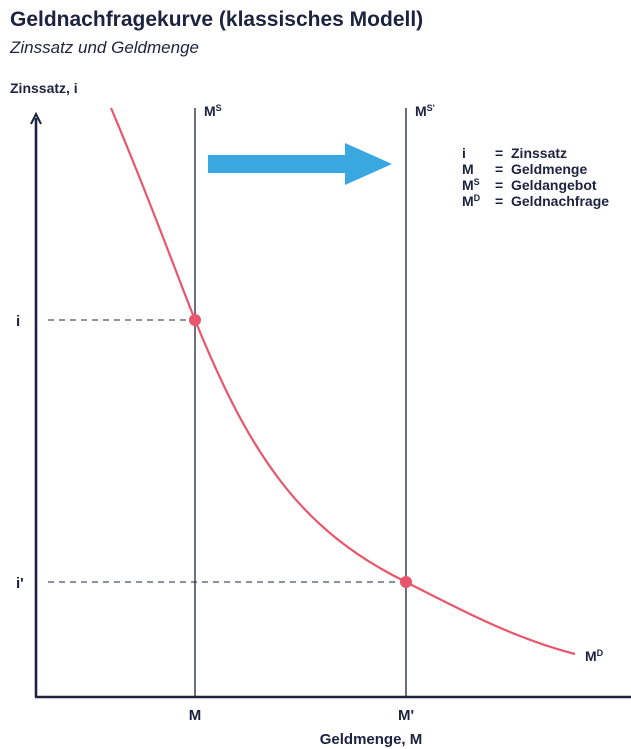 Image resolution: width=631 pixels, height=749 pixels. I want to click on svg-text: Zinssatz, so click(539, 153).